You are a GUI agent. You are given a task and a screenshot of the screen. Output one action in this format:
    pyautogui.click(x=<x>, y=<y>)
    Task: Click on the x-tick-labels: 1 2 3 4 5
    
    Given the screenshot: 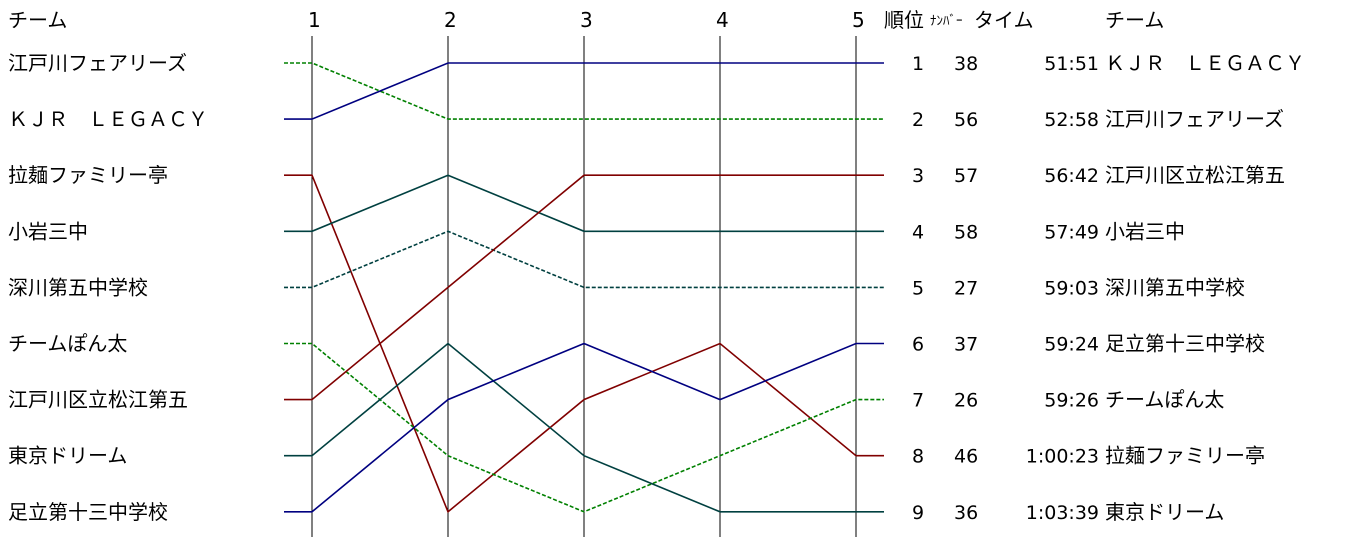 What is the action you would take?
    pyautogui.click(x=586, y=20)
    